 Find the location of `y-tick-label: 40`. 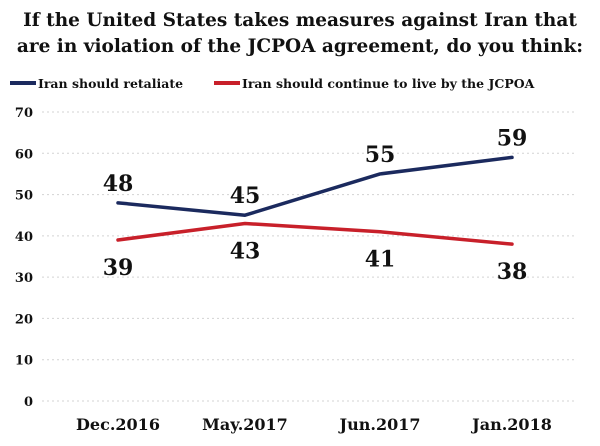

y-tick-label: 40 is located at coordinates (24, 237).